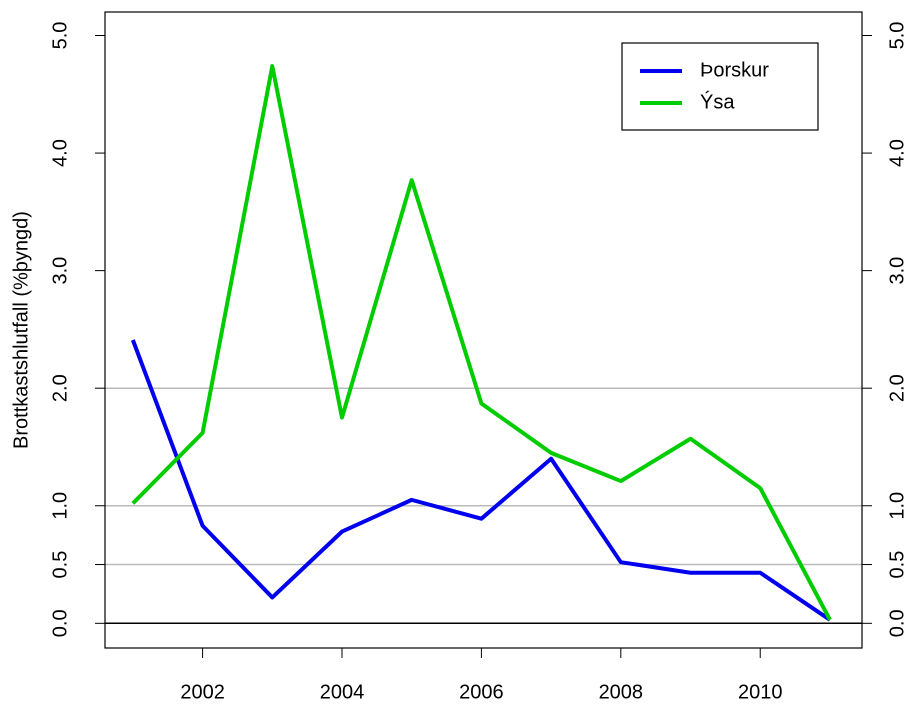  I want to click on y2-tick-label: 3.0, so click(897, 271).